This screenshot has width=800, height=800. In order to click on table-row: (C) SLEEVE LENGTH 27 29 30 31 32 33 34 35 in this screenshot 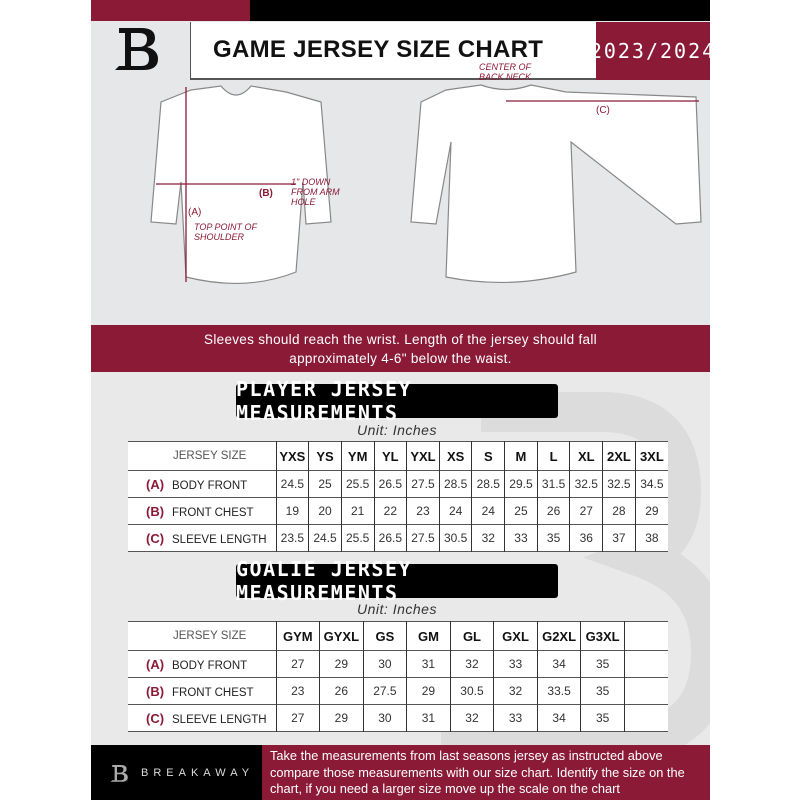, I will do `click(398, 718)`.